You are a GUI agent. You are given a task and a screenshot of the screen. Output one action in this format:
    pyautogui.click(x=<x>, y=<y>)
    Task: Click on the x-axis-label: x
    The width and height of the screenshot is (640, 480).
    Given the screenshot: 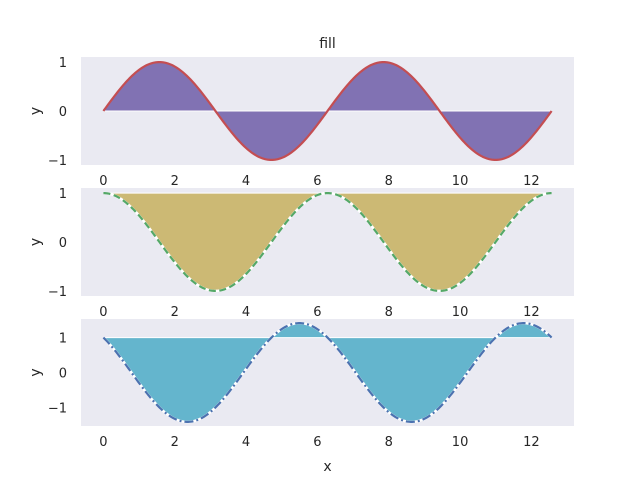 What is the action you would take?
    pyautogui.click(x=327, y=467)
    